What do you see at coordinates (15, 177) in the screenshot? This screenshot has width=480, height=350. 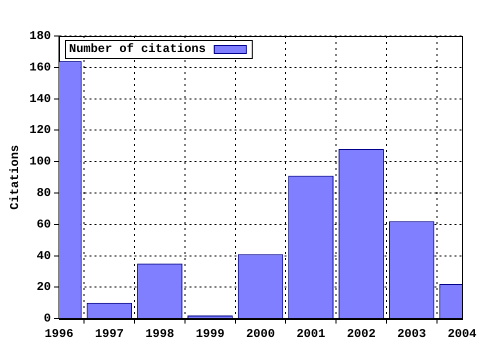 I see `y-axis-title: Citations` at bounding box center [15, 177].